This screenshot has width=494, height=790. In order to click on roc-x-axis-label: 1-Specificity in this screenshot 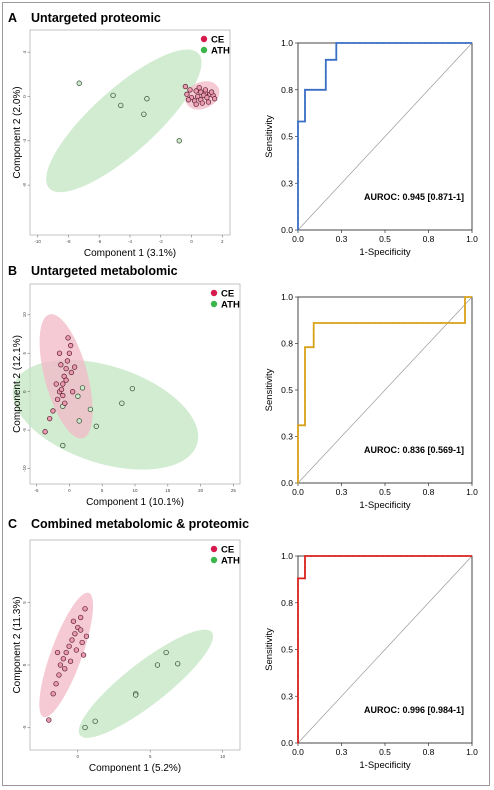, I will do `click(384, 252)`.